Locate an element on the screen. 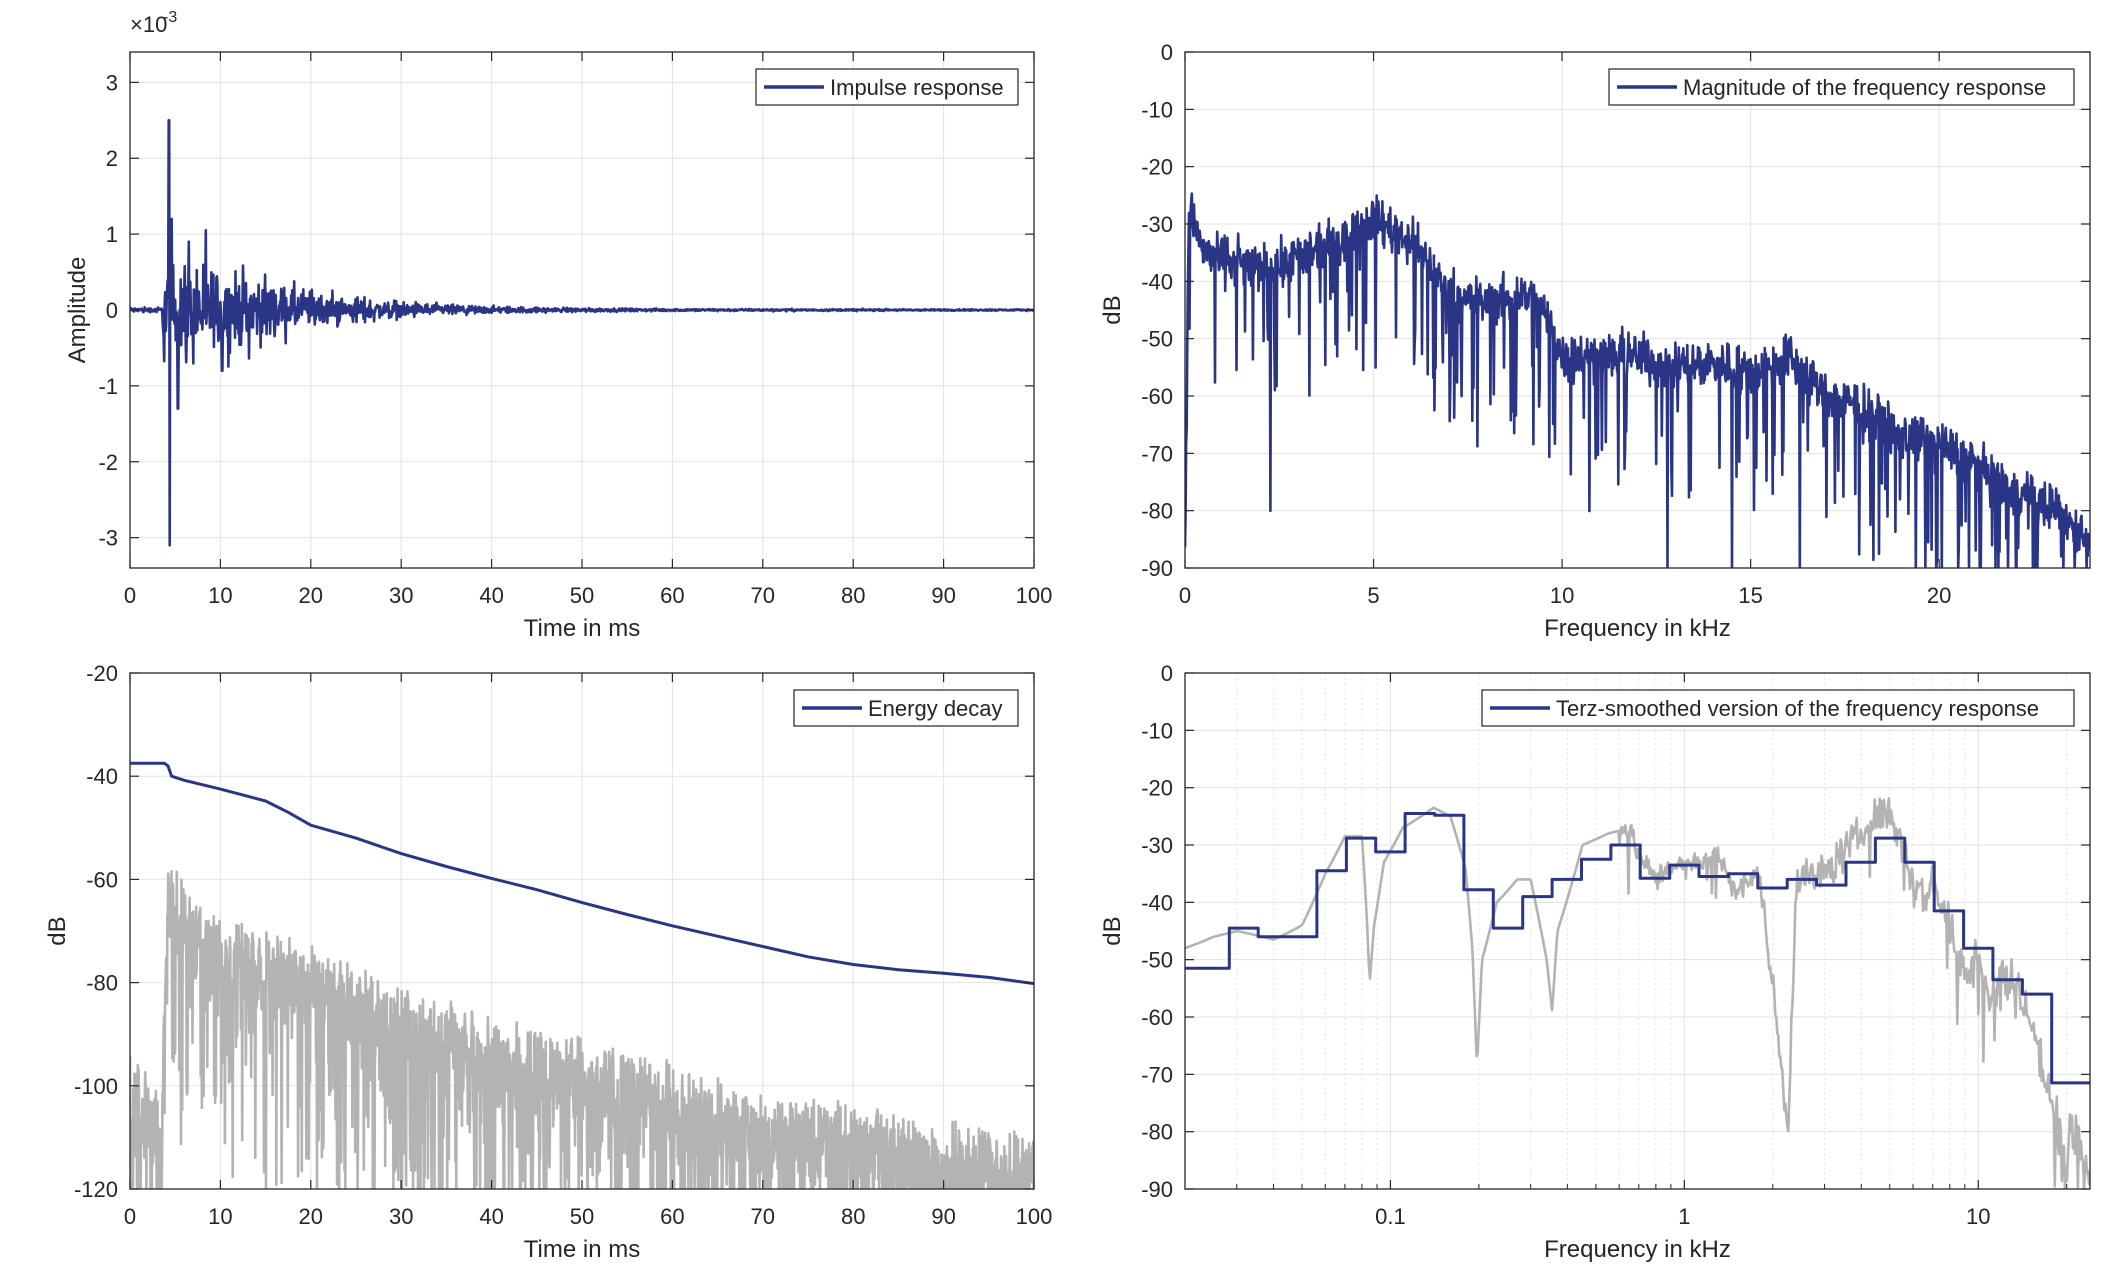 Image resolution: width=2126 pixels, height=1276 pixels. x-tick-label: 1 is located at coordinates (1684, 1216).